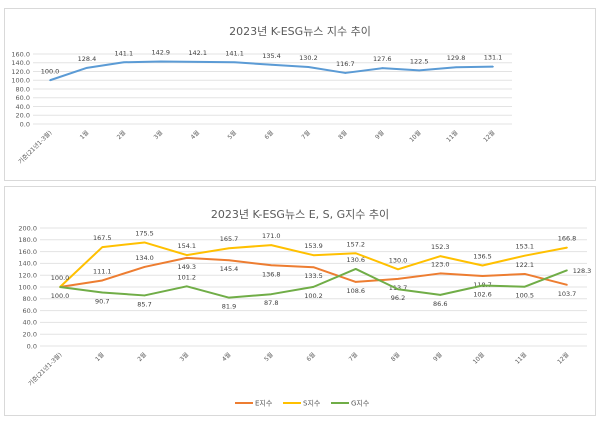 The width and height of the screenshot is (600, 425). I want to click on data-label: 136.5, so click(482, 256).